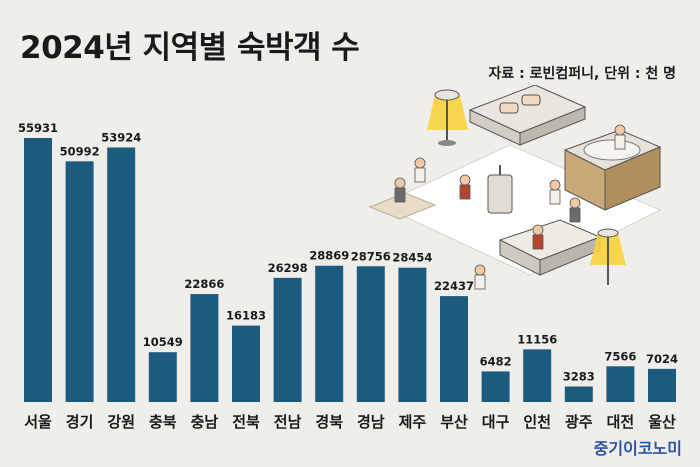  Describe the element at coordinates (537, 375) in the screenshot. I see `bar-인천` at that location.